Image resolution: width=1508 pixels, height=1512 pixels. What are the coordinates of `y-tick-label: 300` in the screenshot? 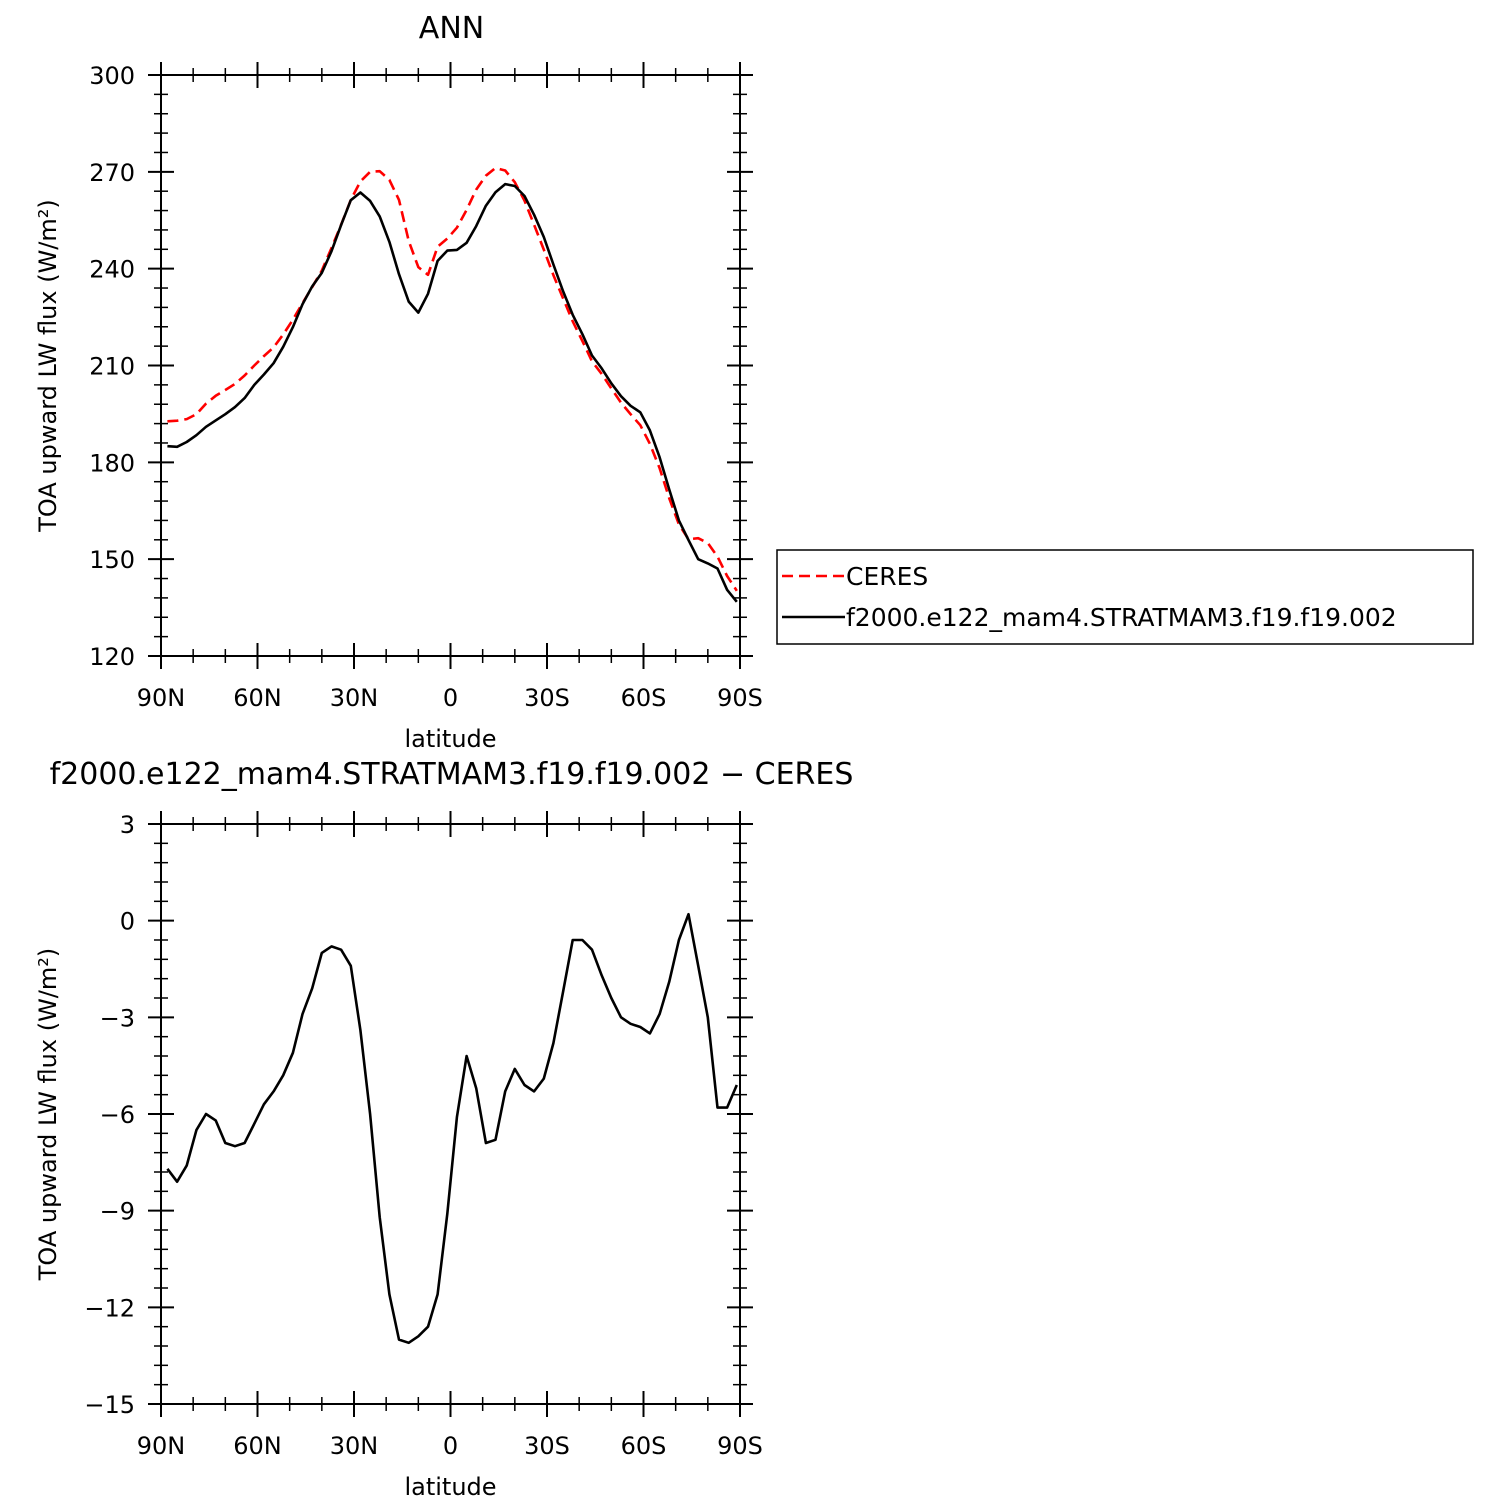 It's located at (112, 76).